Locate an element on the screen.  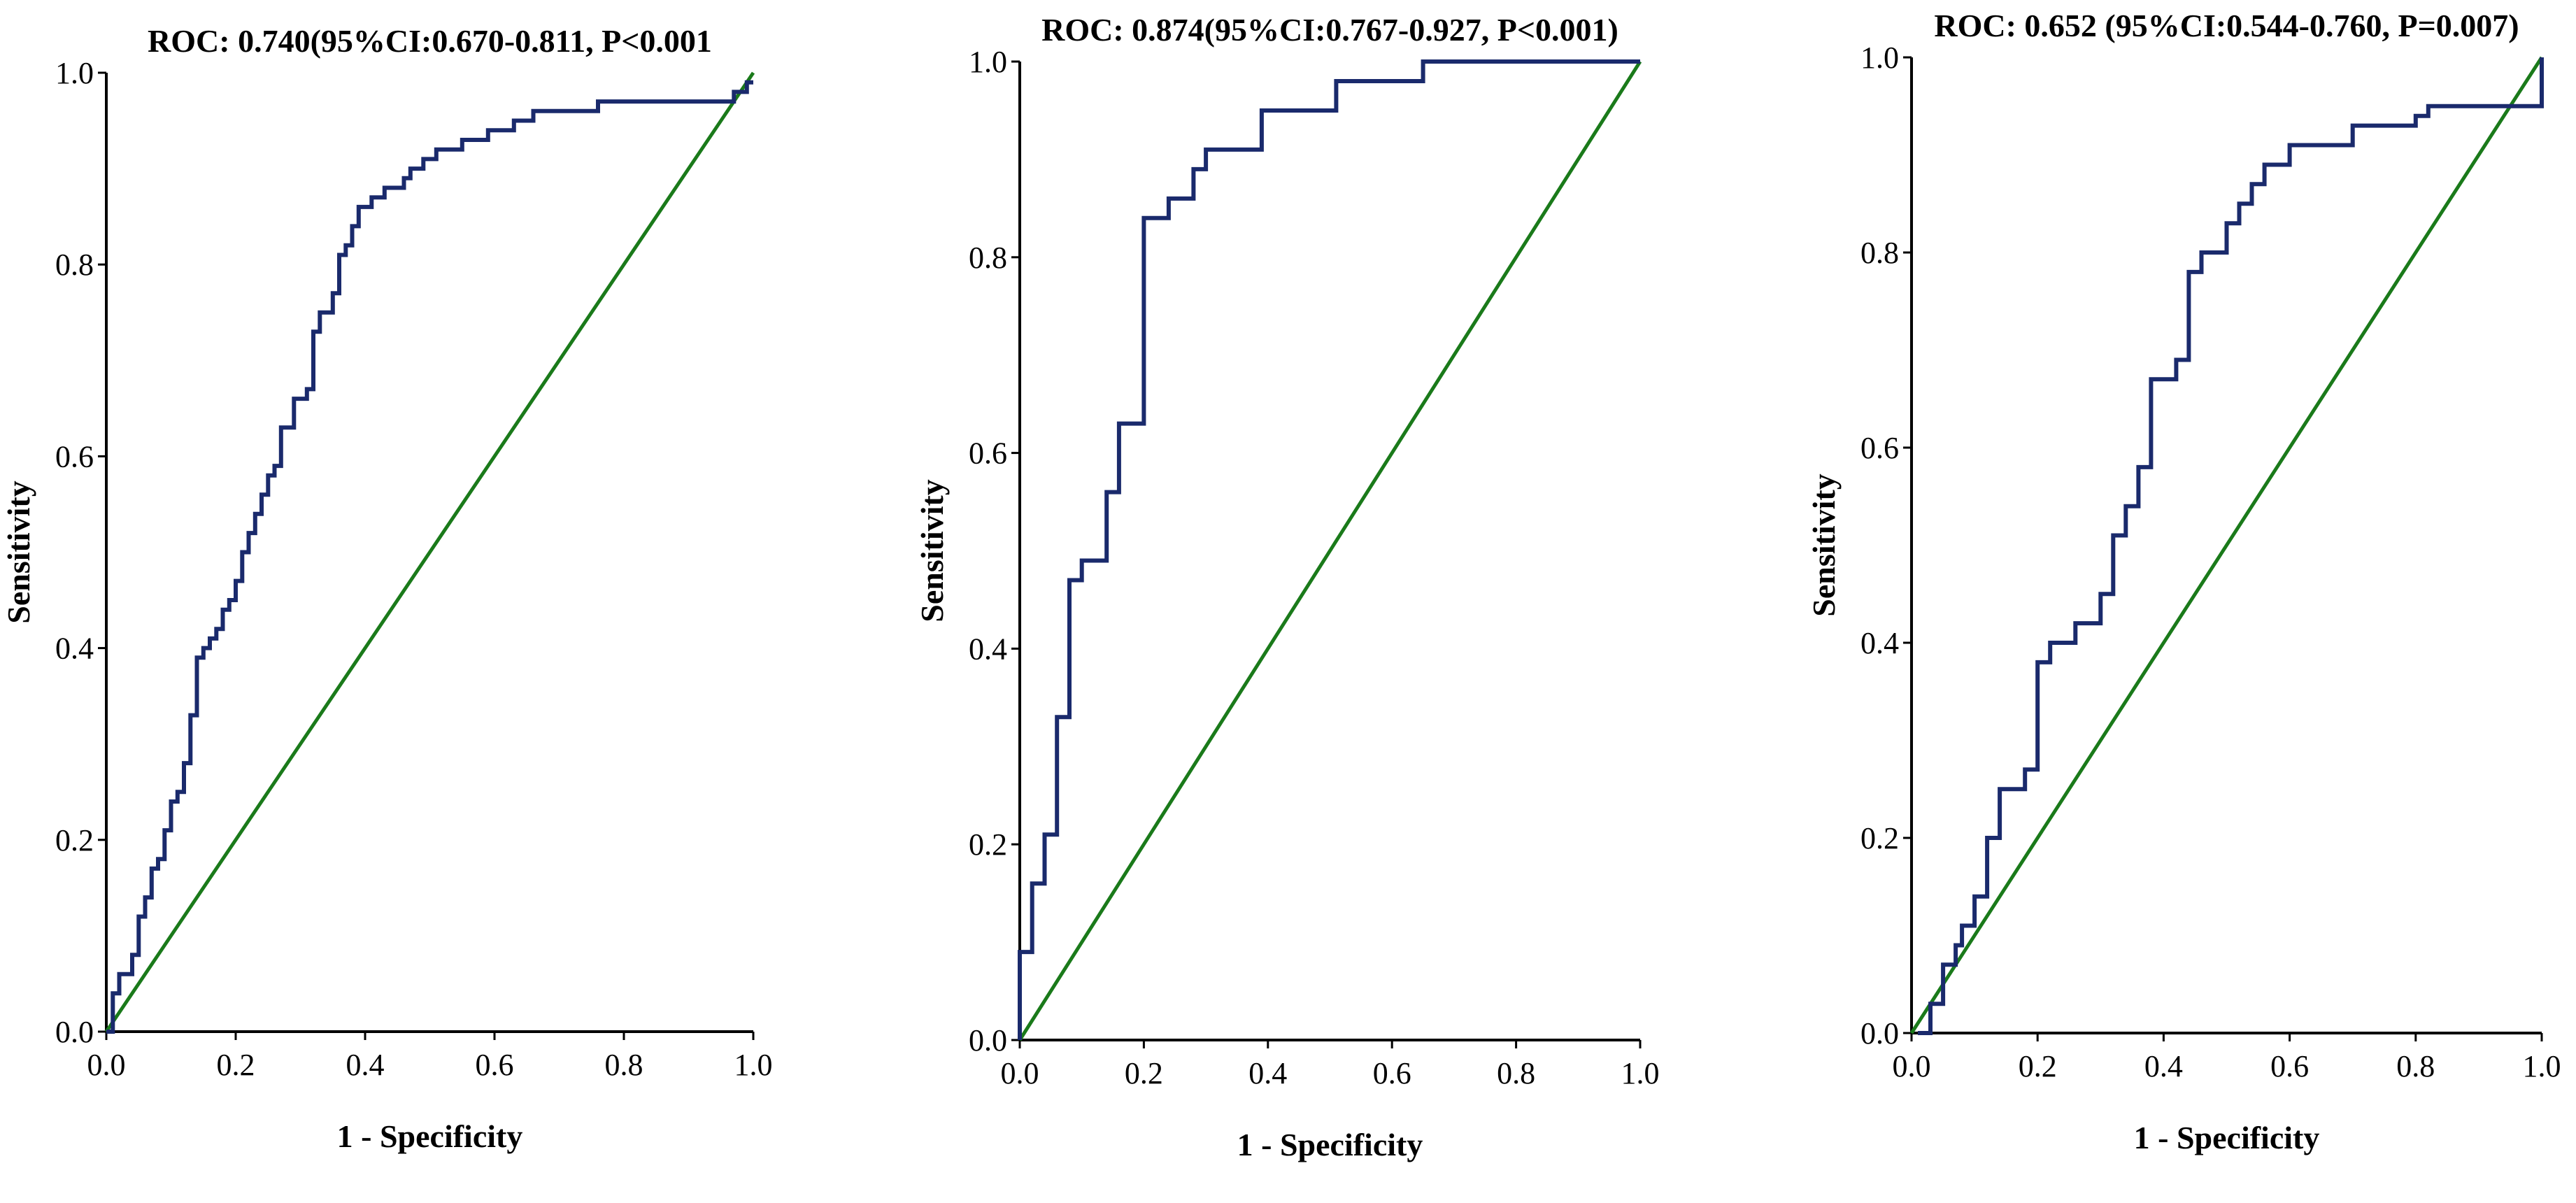
chart1-x-tick-label: 0.6 is located at coordinates (495, 1065).